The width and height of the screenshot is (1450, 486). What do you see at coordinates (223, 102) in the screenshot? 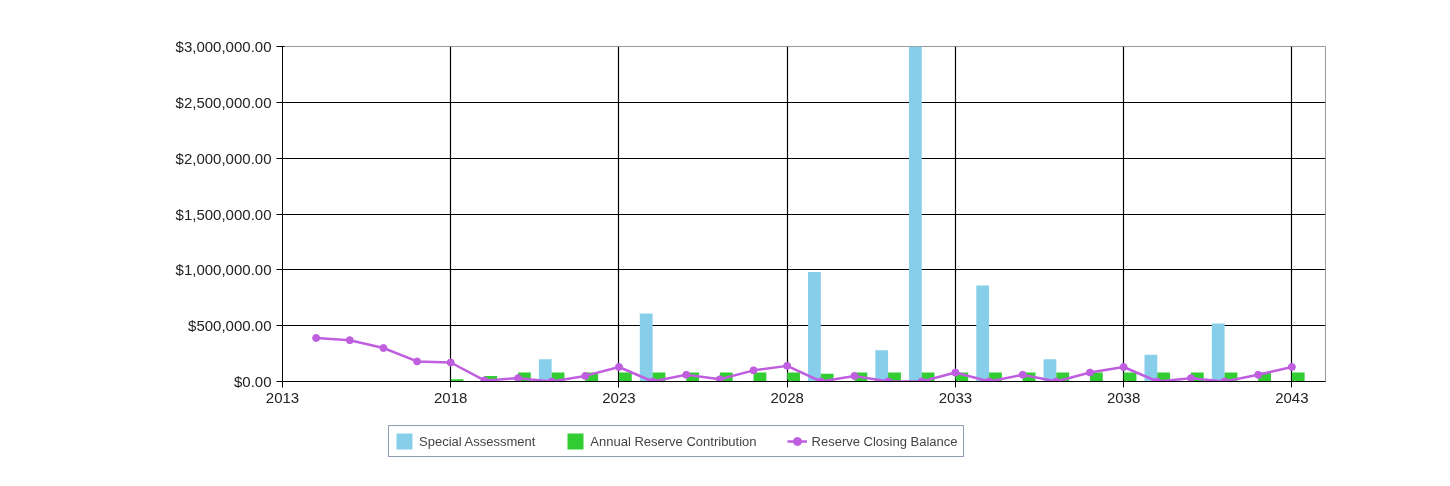
I see `y-tick-label: $2,500,000.00` at bounding box center [223, 102].